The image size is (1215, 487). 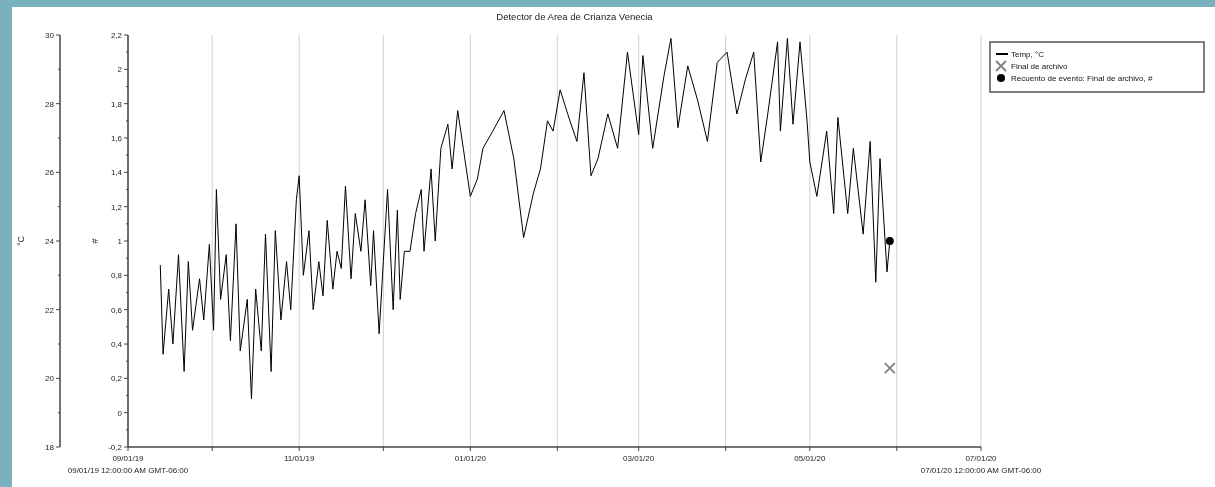 What do you see at coordinates (50, 173) in the screenshot?
I see `y-tick-label: 26` at bounding box center [50, 173].